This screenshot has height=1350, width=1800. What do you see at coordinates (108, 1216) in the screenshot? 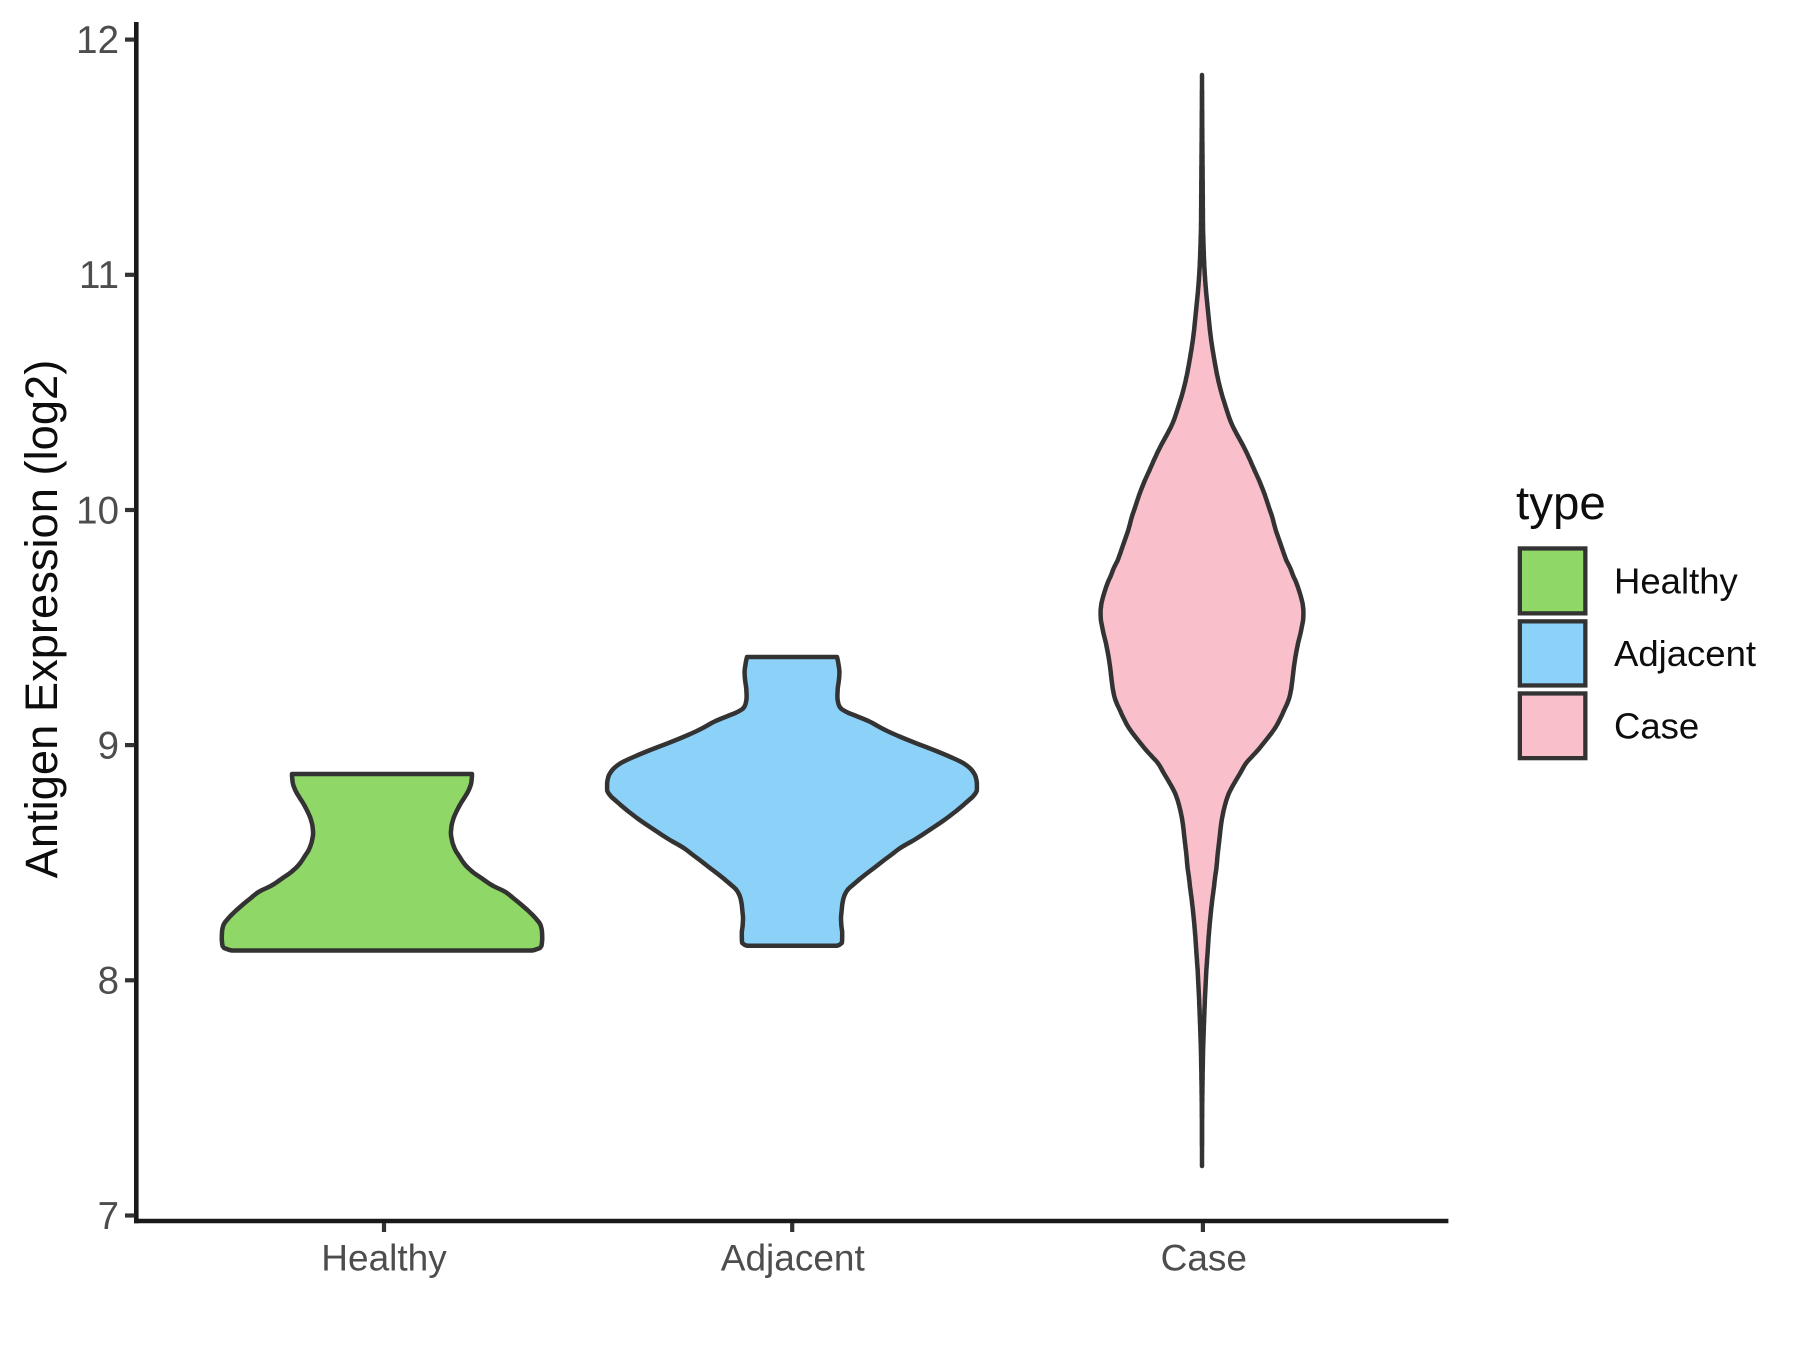
I see `svg-text: 7` at bounding box center [108, 1216].